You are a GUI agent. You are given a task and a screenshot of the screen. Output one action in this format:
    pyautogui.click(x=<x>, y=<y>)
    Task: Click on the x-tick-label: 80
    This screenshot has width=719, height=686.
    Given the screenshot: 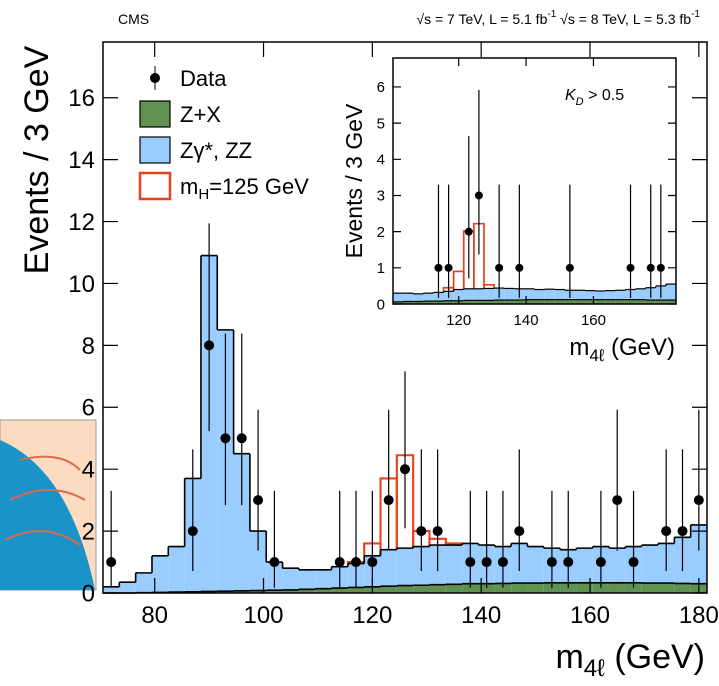 What is the action you would take?
    pyautogui.click(x=154, y=615)
    